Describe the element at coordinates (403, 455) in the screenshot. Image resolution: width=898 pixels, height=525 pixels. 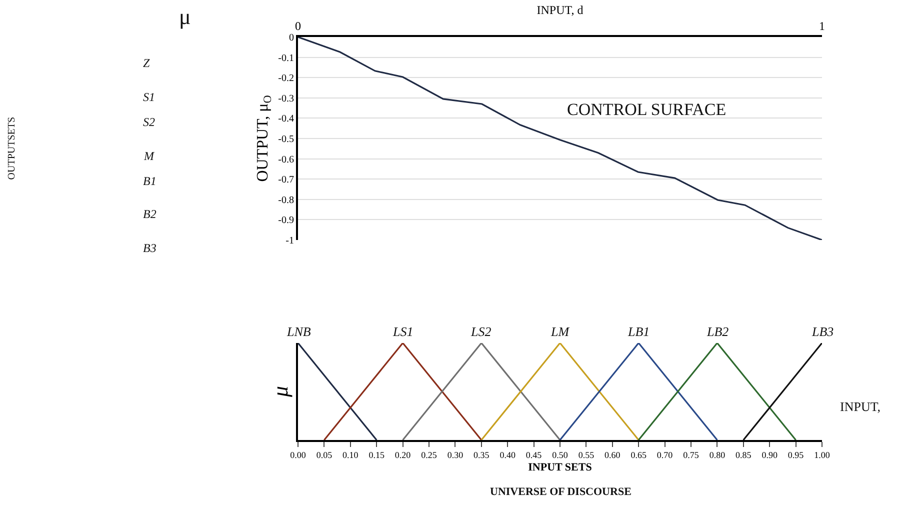
I see `x-tick-label: 0.20` at that location.